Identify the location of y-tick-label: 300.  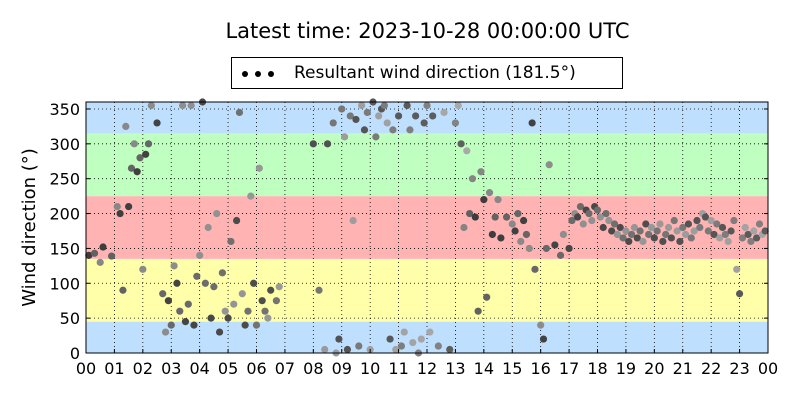
(64, 144).